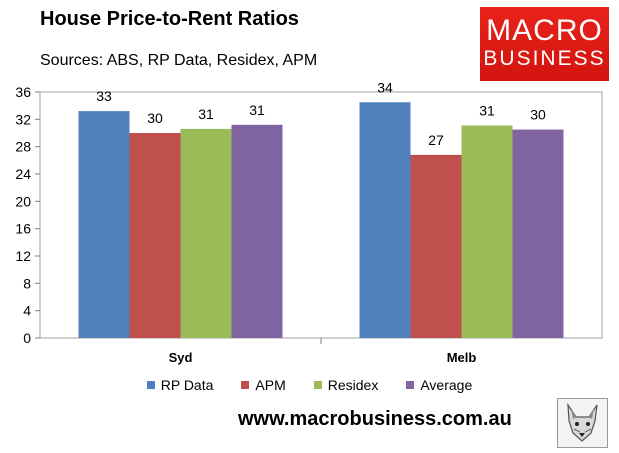  Describe the element at coordinates (169, 19) in the screenshot. I see `chart-title: House Price-to-Rent Ratios` at that location.